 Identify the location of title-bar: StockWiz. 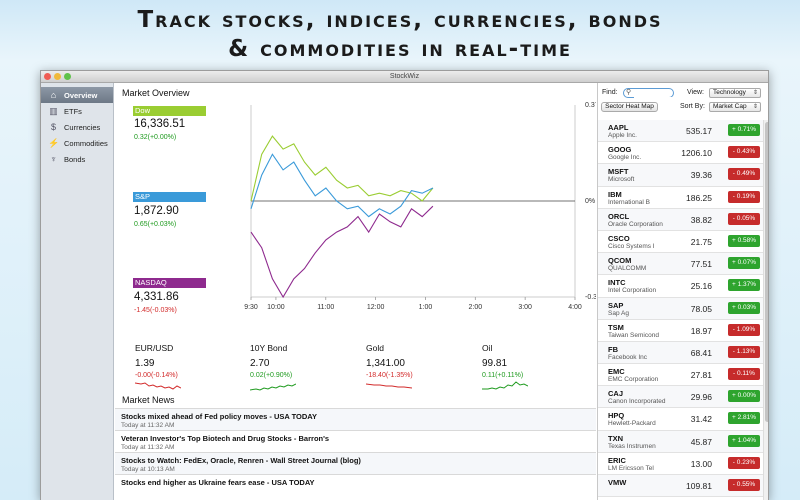
(404, 77).